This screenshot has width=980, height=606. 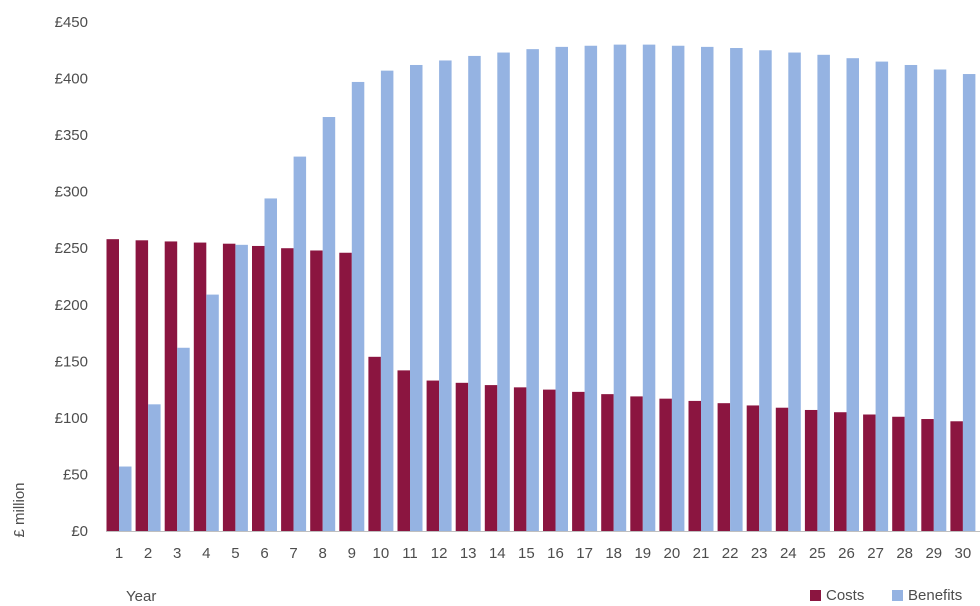 I want to click on x-tick-label: 24, so click(x=788, y=553).